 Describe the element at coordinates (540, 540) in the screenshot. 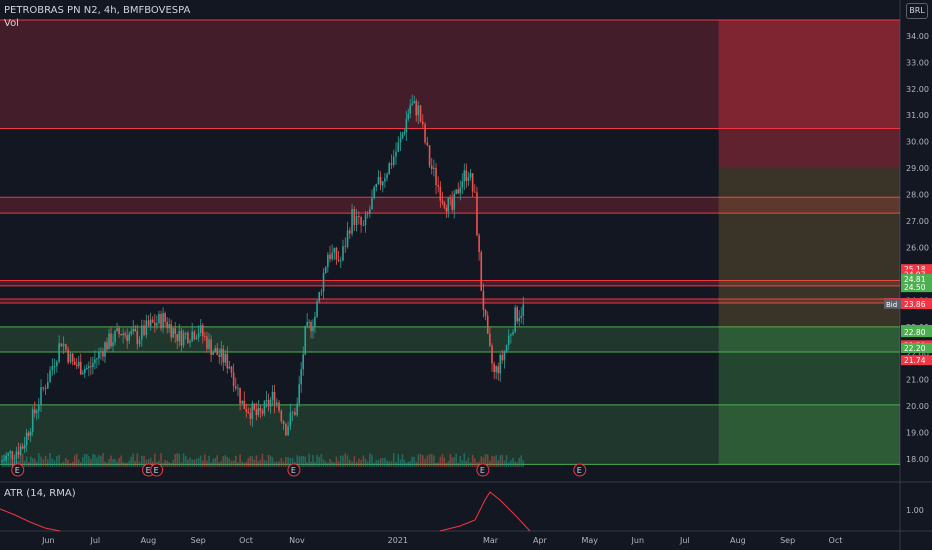

I see `time-tick-8: Apr` at that location.